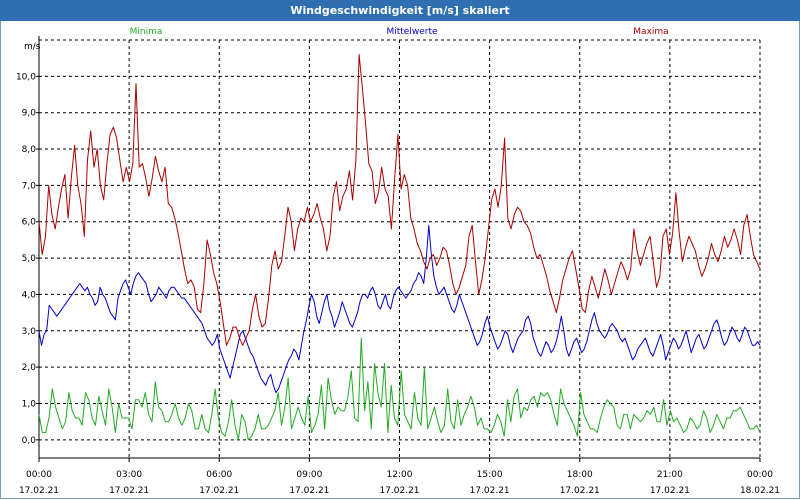 The image size is (800, 500). Describe the element at coordinates (400, 475) in the screenshot. I see `x-tick-time: 12:00` at that location.